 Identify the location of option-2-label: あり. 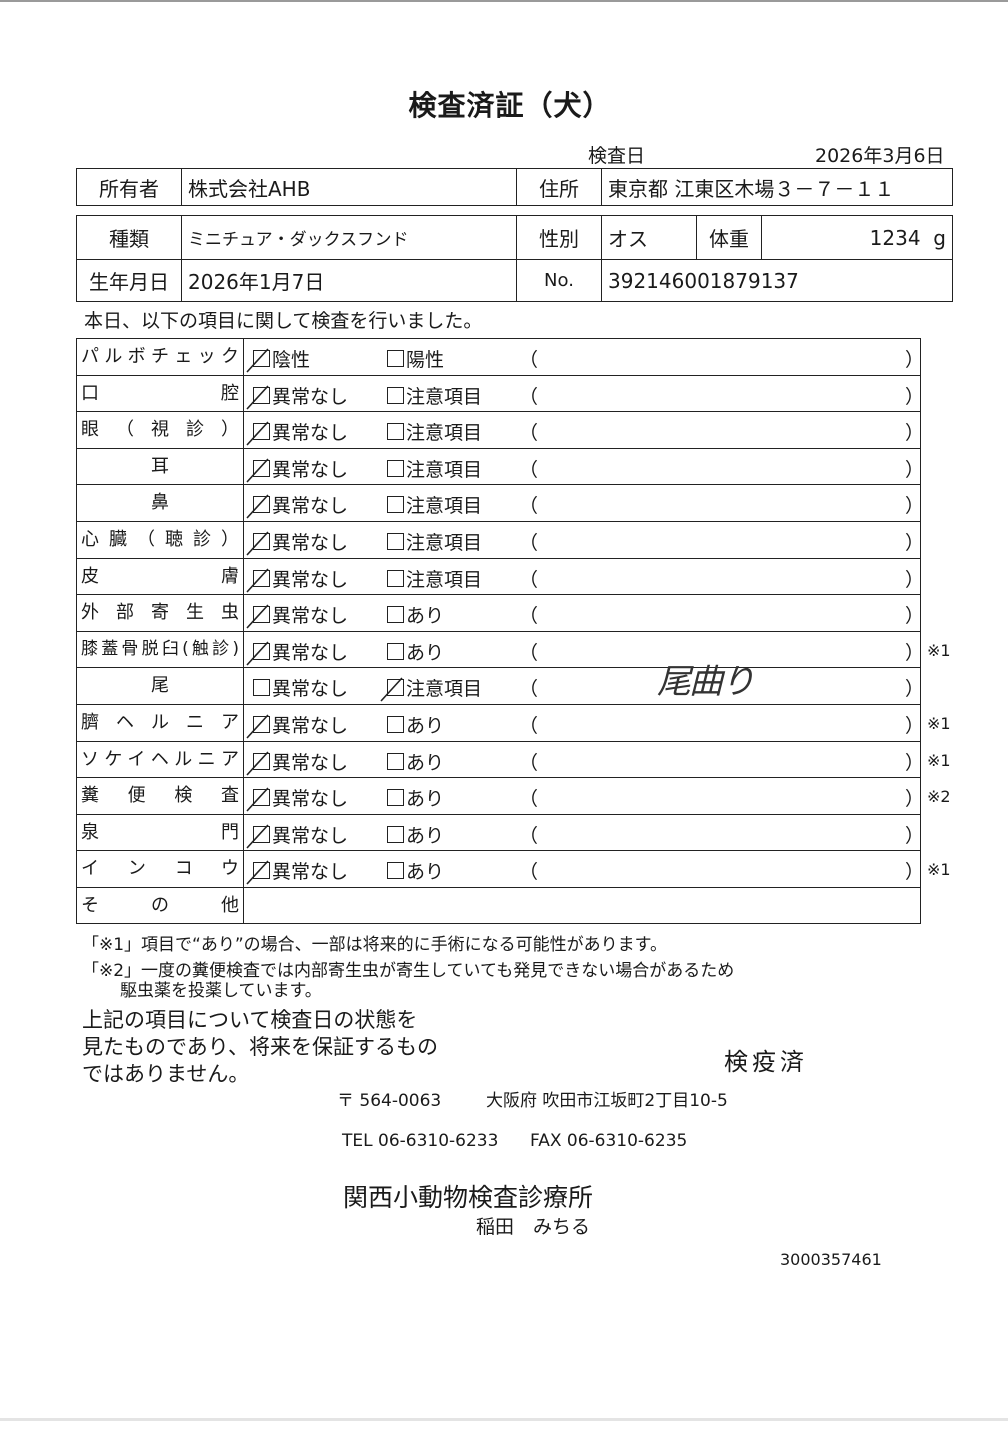
(425, 725).